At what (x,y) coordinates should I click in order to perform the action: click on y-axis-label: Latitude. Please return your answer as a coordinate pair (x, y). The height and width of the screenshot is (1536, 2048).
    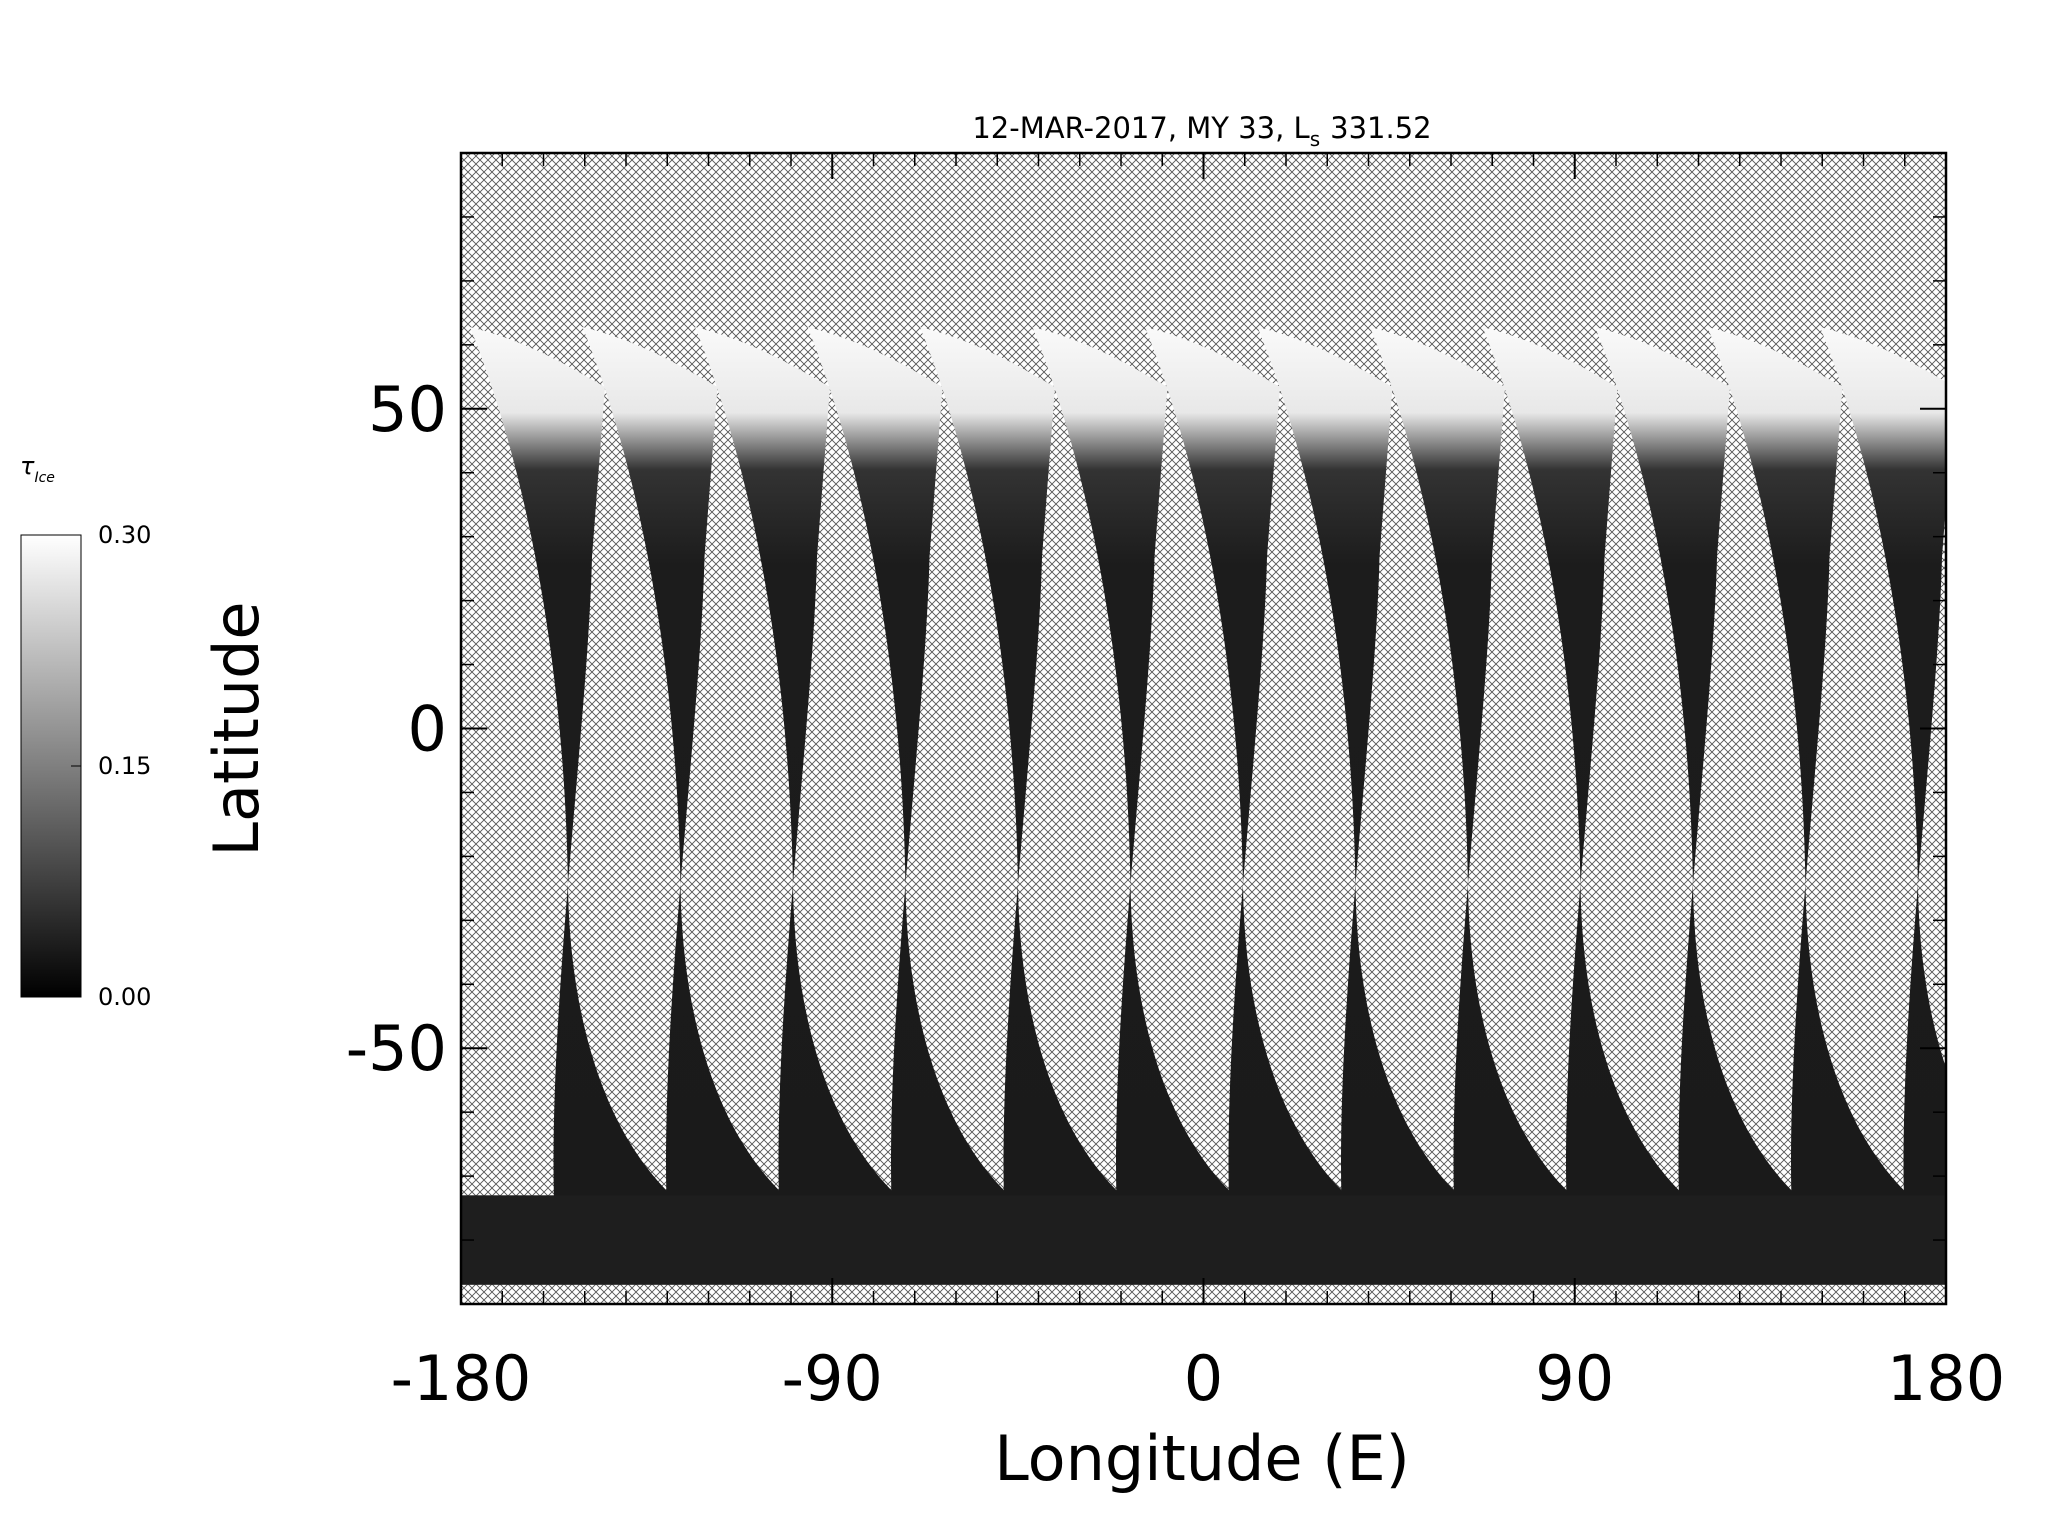
    Looking at the image, I should click on (236, 728).